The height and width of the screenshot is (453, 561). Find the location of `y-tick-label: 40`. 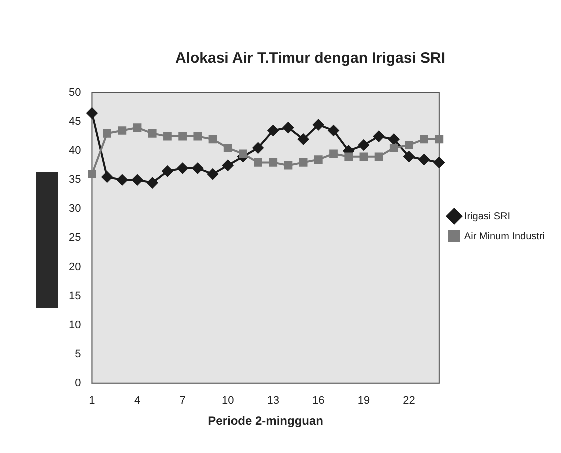

y-tick-label: 40 is located at coordinates (75, 151).